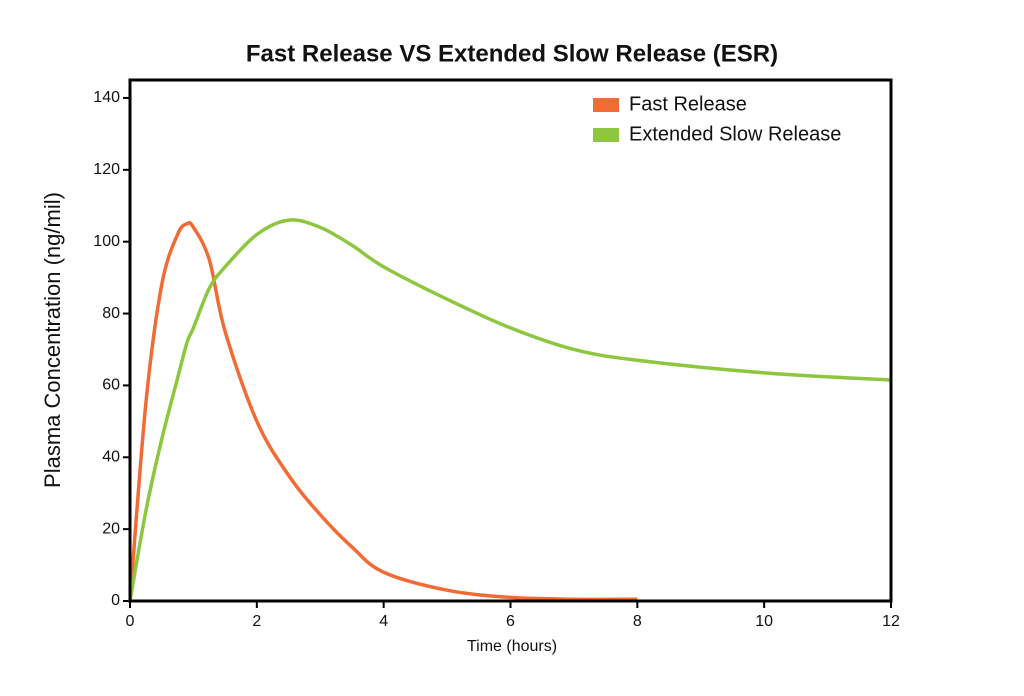  What do you see at coordinates (891, 621) in the screenshot?
I see `x-tick-label: 12` at bounding box center [891, 621].